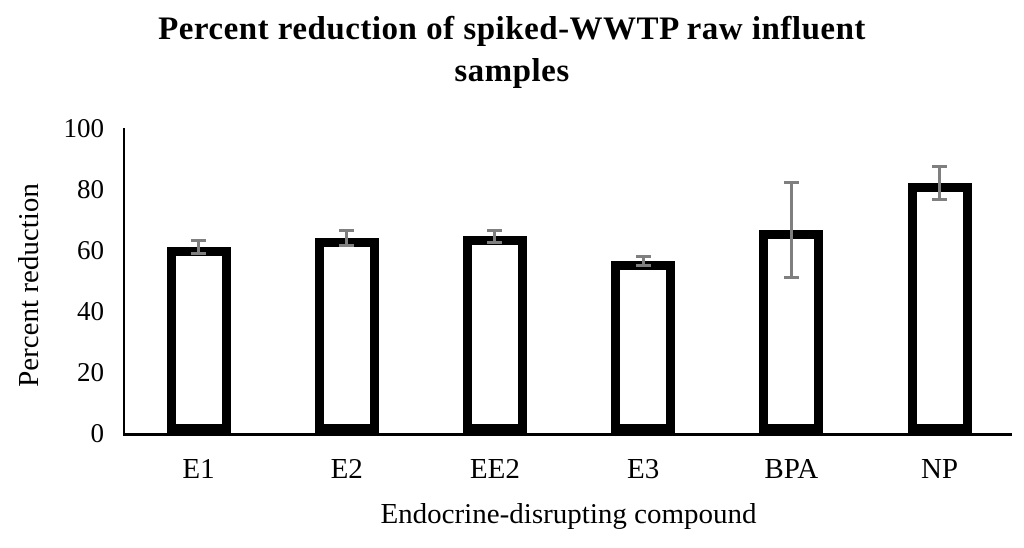 The image size is (1024, 548). I want to click on x-axis-title: Endocrine-disrupting compound, so click(568, 514).